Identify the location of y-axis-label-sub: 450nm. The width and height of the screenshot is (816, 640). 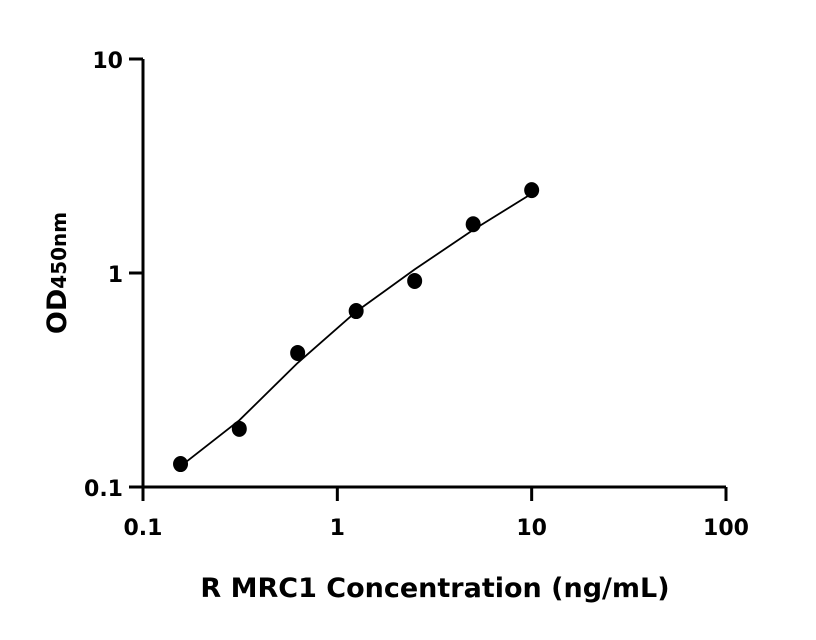
(59, 250).